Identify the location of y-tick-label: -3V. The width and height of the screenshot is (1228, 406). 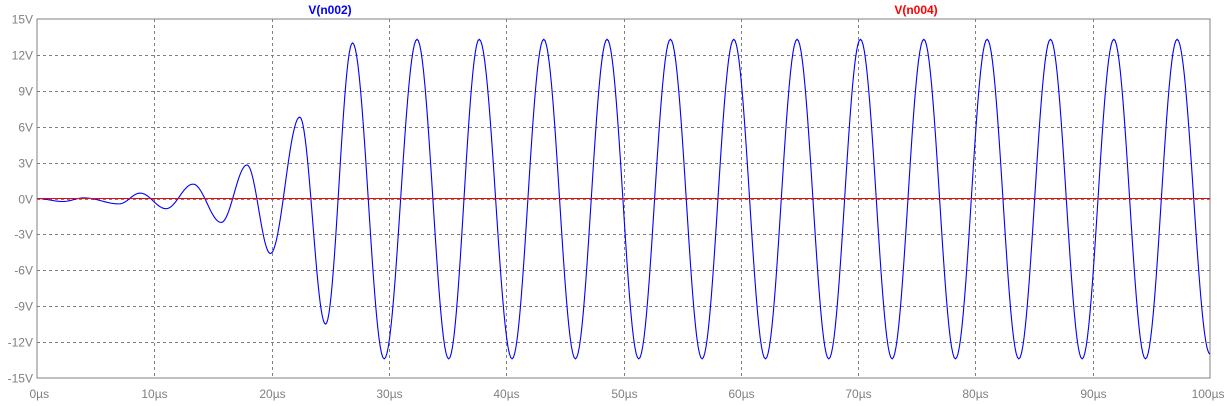
(23, 235).